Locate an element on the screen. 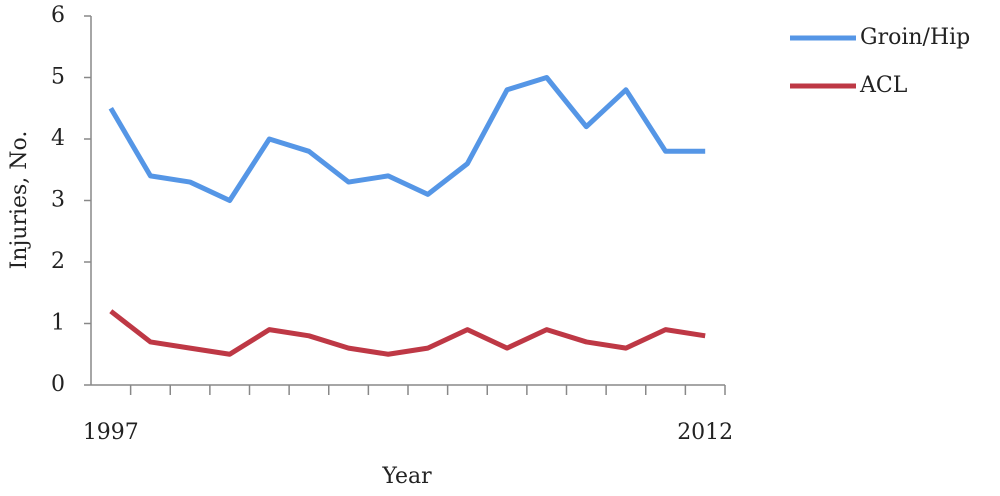  y-axis-label: Injuries, No. is located at coordinates (19, 200).